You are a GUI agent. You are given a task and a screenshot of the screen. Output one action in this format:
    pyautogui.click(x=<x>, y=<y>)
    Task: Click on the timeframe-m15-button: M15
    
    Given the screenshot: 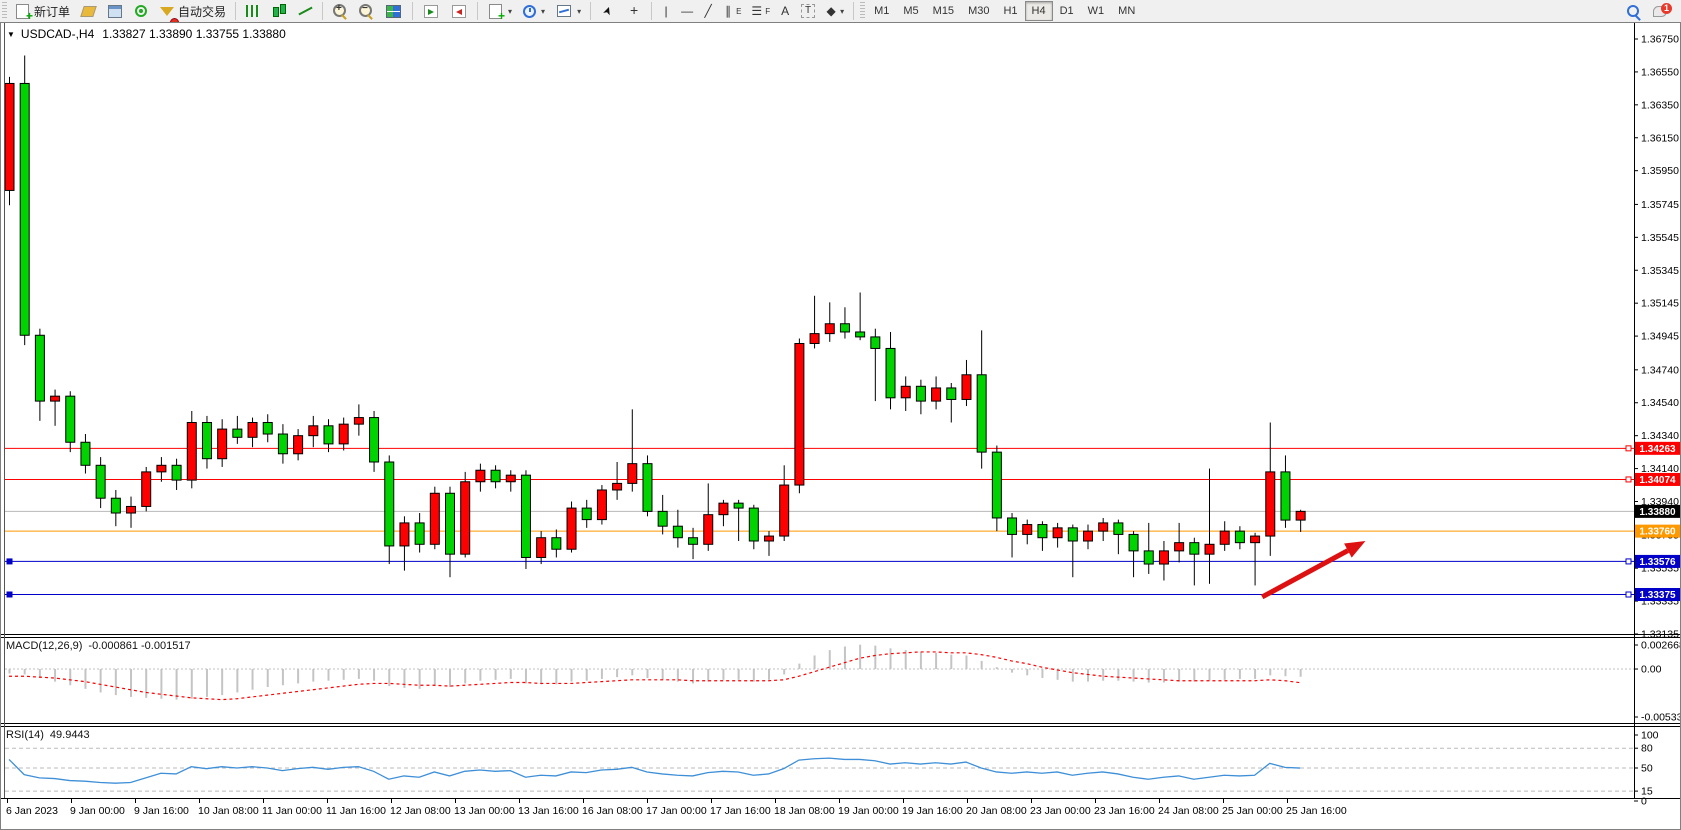 What is the action you would take?
    pyautogui.click(x=943, y=11)
    